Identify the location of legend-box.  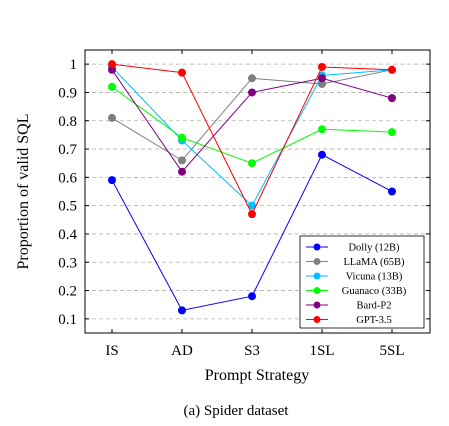
(362, 282).